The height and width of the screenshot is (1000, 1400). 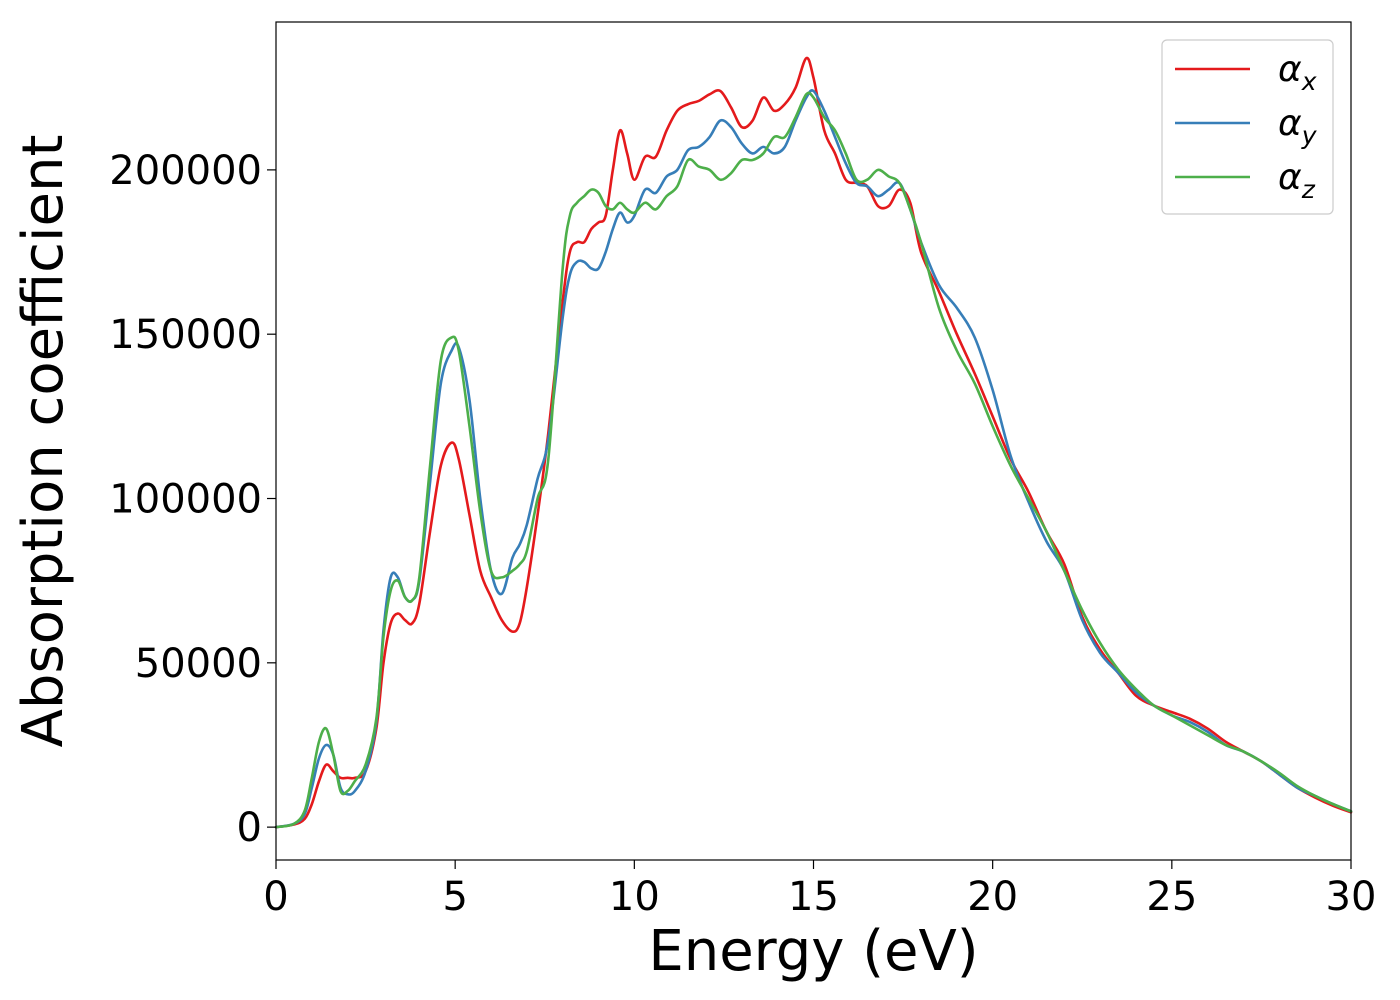 What do you see at coordinates (43, 441) in the screenshot?
I see `y-axis-title: Absorption coefficient` at bounding box center [43, 441].